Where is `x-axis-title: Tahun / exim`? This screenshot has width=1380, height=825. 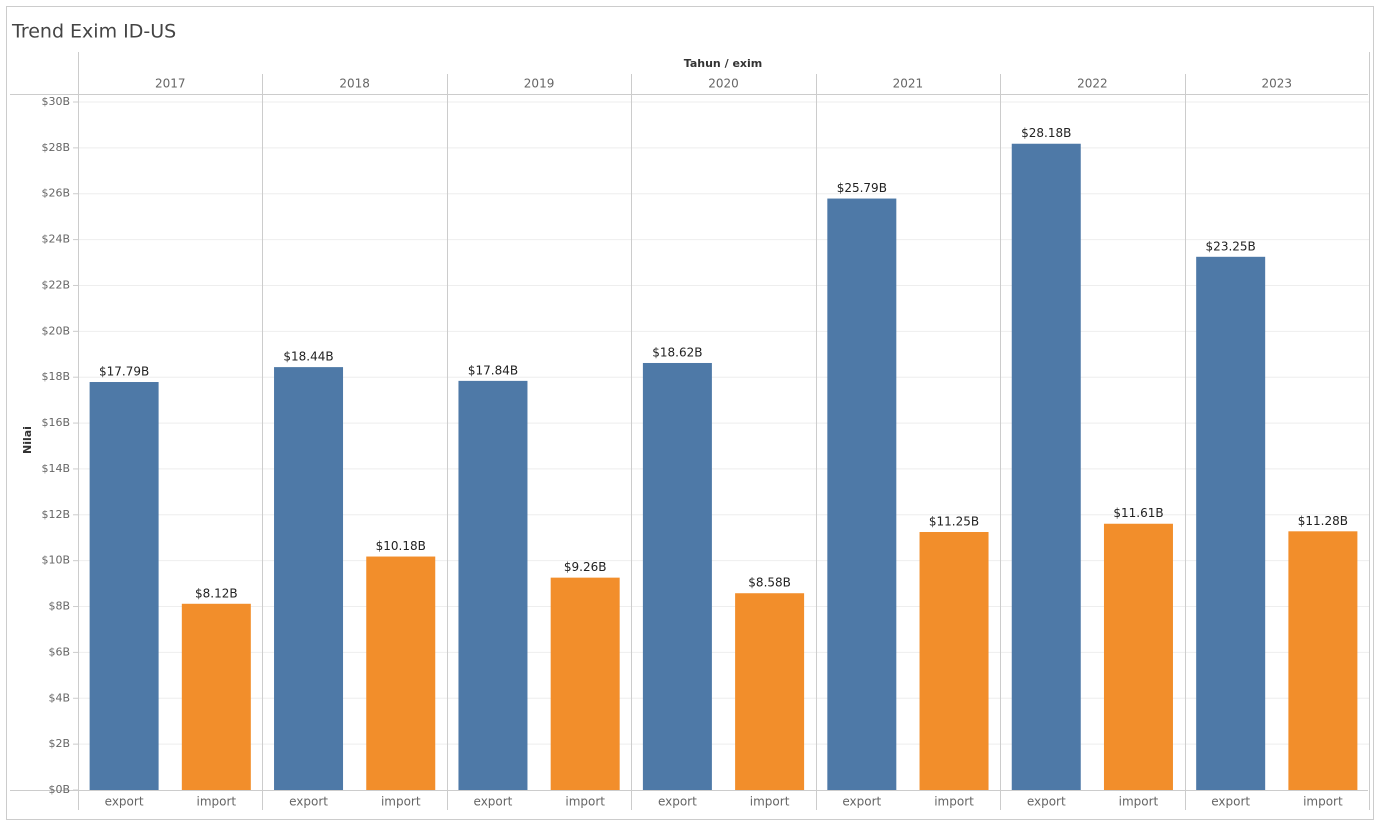 x-axis-title: Tahun / exim is located at coordinates (723, 63).